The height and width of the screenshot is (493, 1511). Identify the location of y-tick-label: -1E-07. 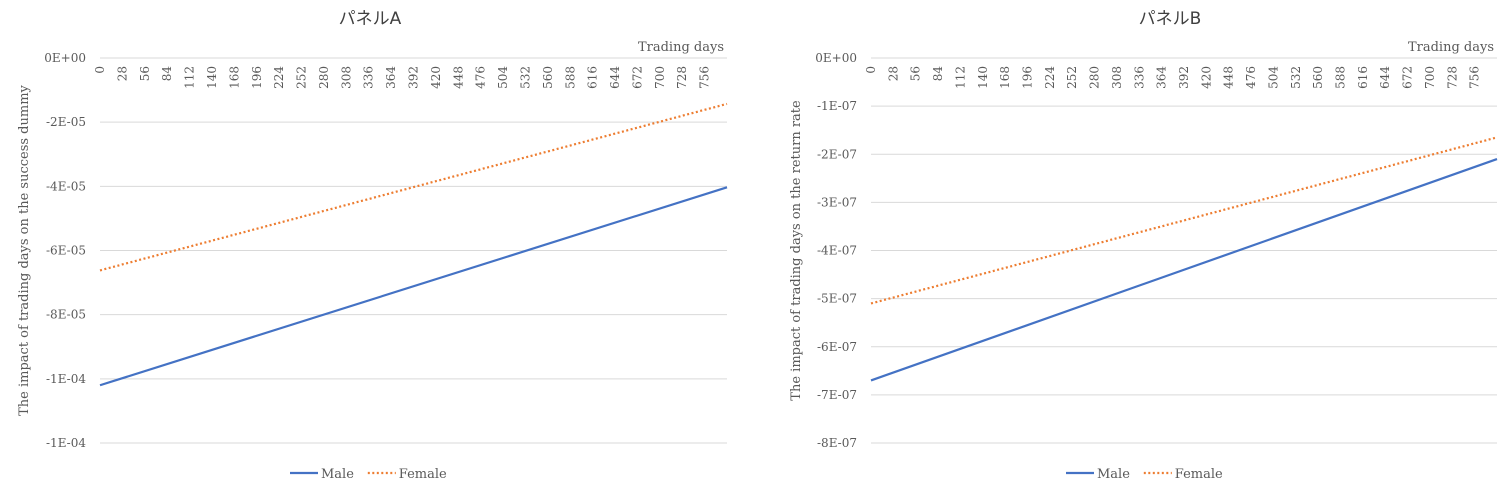
(837, 106).